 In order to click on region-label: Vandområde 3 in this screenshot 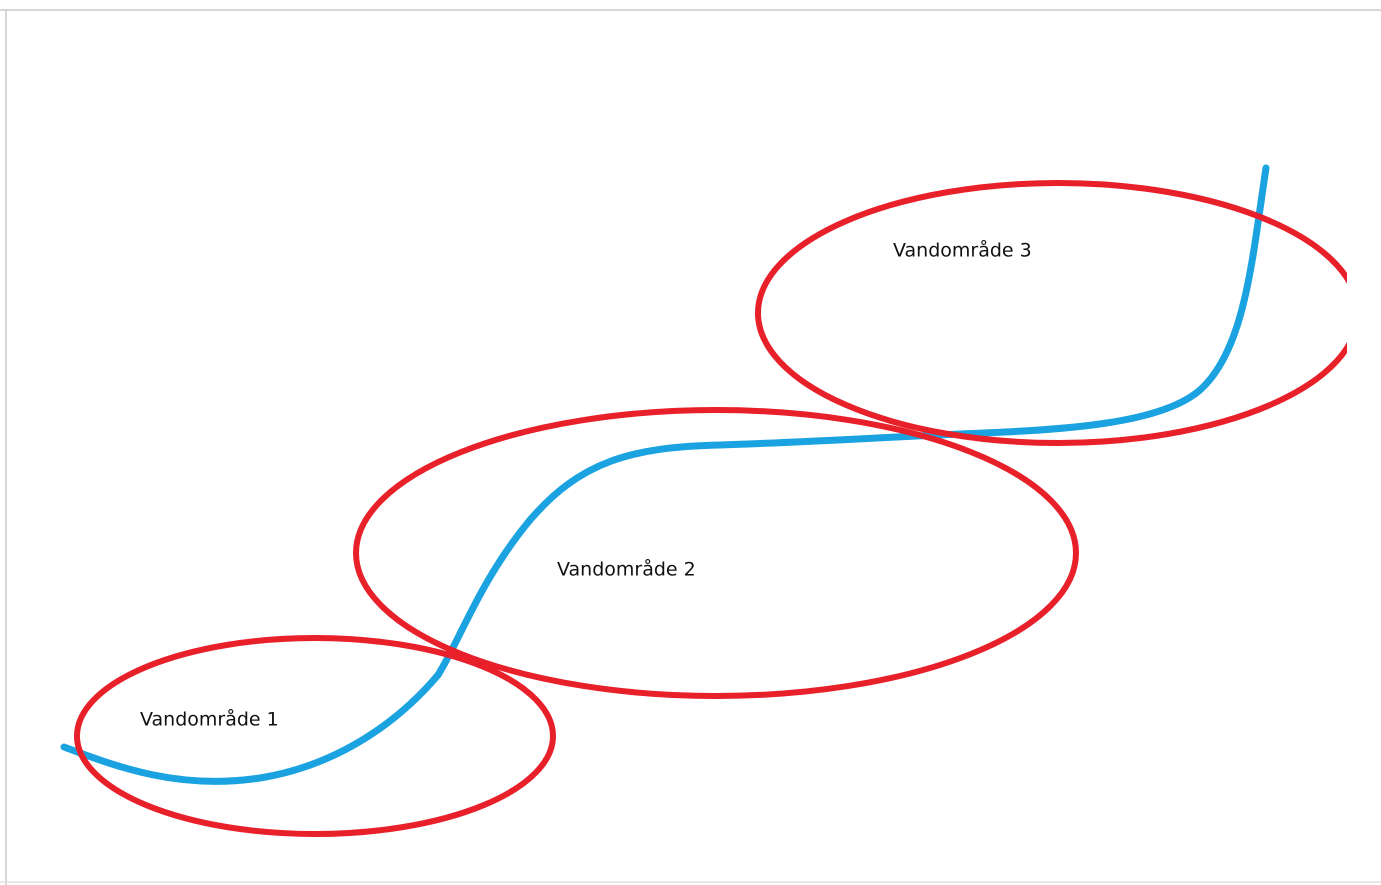, I will do `click(962, 250)`.